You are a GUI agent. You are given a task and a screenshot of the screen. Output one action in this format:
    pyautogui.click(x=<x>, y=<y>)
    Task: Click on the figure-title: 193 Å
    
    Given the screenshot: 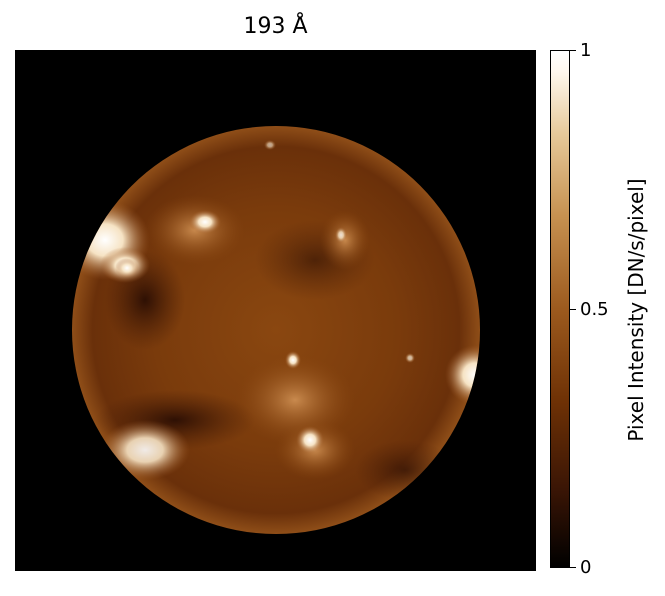 What is the action you would take?
    pyautogui.click(x=275, y=26)
    